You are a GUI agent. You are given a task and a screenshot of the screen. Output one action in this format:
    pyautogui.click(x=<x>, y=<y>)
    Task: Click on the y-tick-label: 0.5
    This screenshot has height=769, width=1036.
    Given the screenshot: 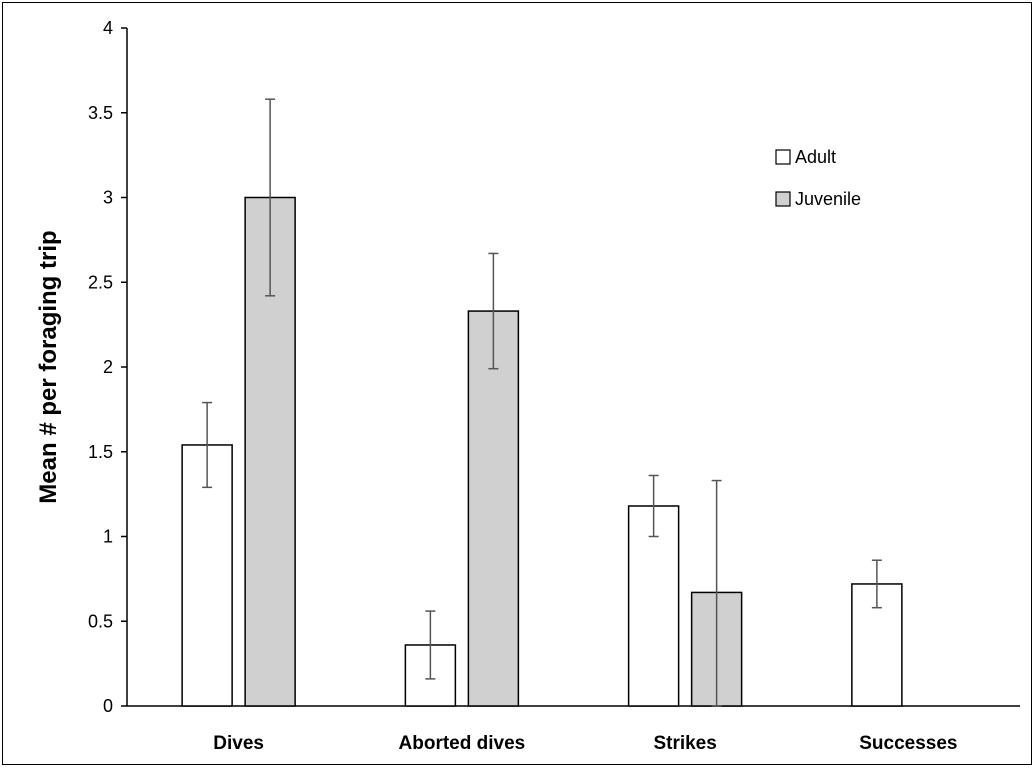 What is the action you would take?
    pyautogui.click(x=100, y=621)
    